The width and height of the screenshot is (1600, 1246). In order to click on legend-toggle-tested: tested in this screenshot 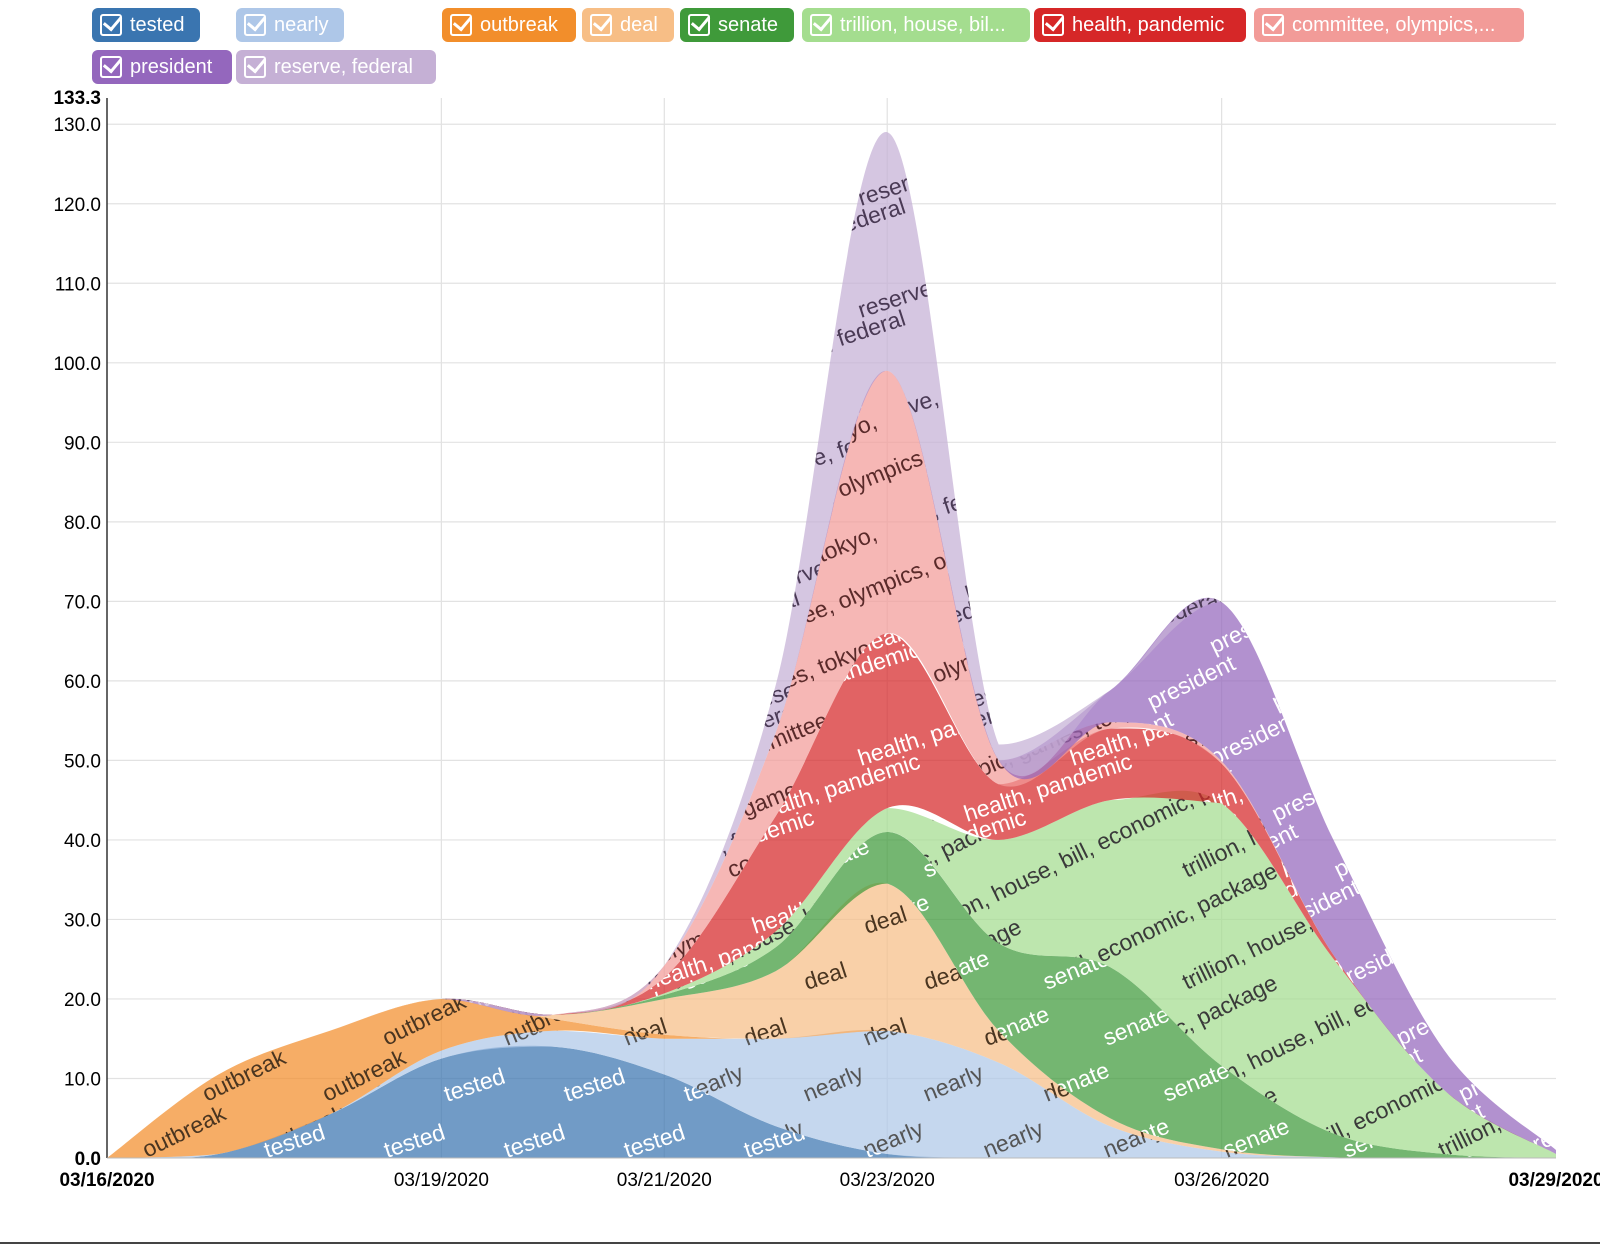, I will do `click(146, 25)`.